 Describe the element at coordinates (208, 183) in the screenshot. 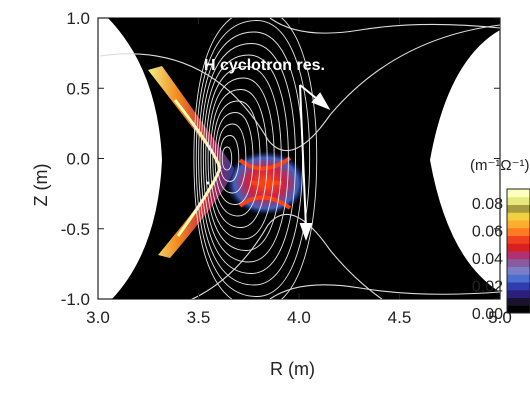

I see `magnetic-axis` at that location.